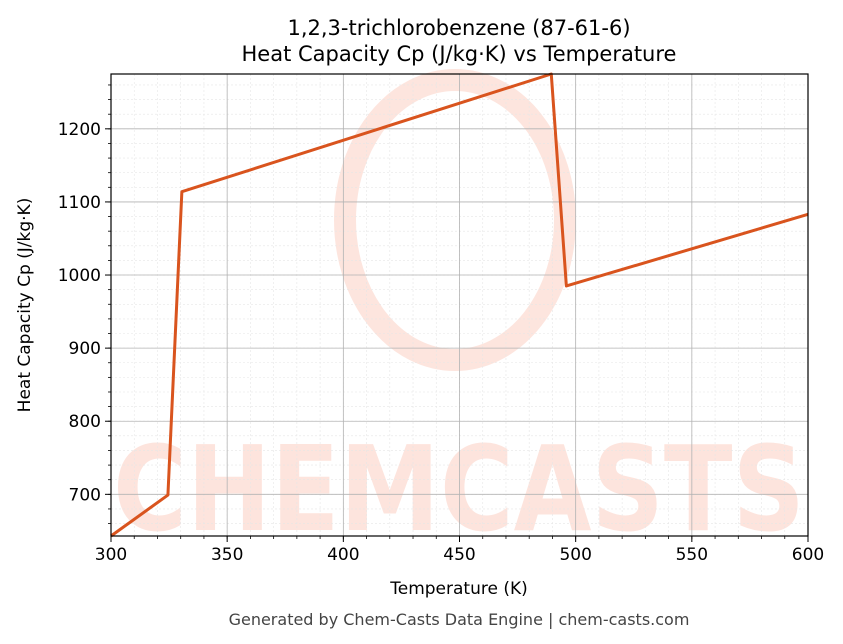  Describe the element at coordinates (111, 555) in the screenshot. I see `x-tick-label: 300` at that location.